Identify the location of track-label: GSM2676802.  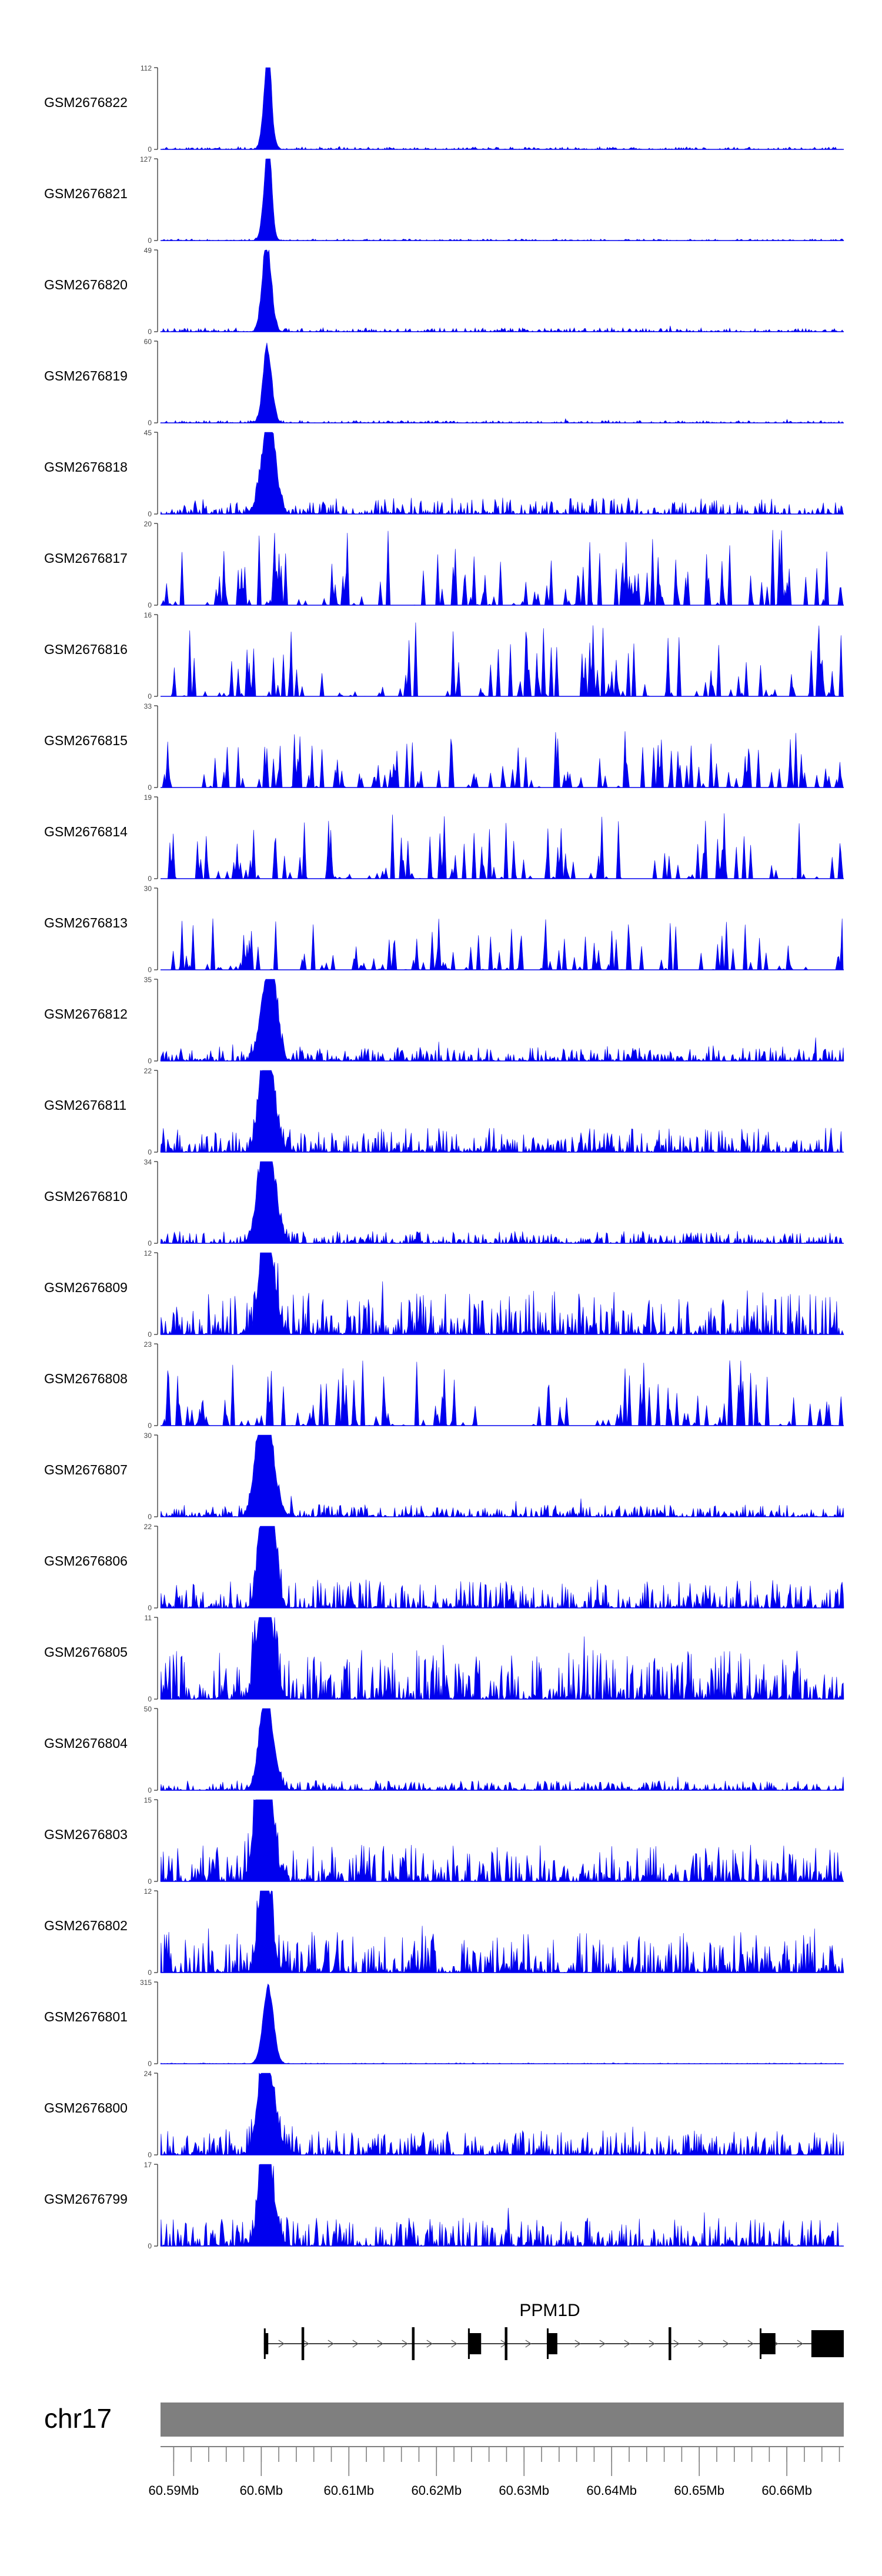
(86, 1925).